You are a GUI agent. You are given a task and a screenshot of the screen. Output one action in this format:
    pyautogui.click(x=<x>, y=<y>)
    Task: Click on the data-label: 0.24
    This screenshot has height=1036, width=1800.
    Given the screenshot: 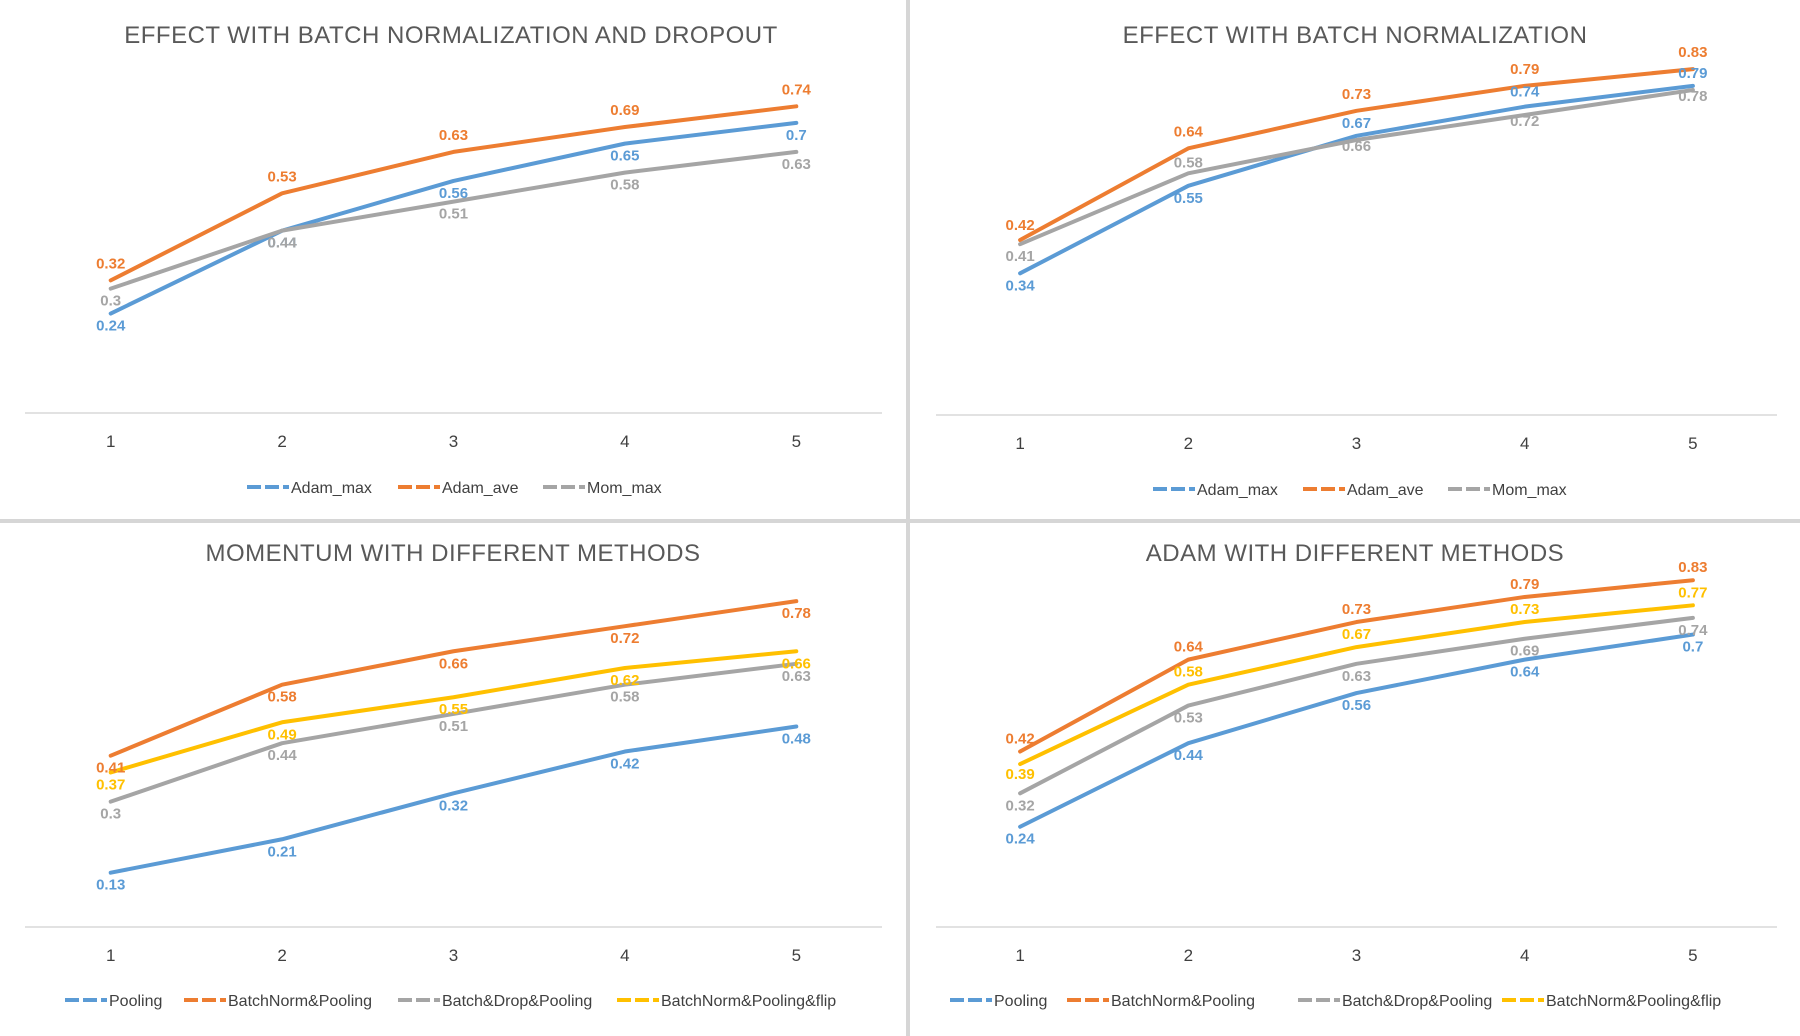 What is the action you would take?
    pyautogui.click(x=111, y=326)
    